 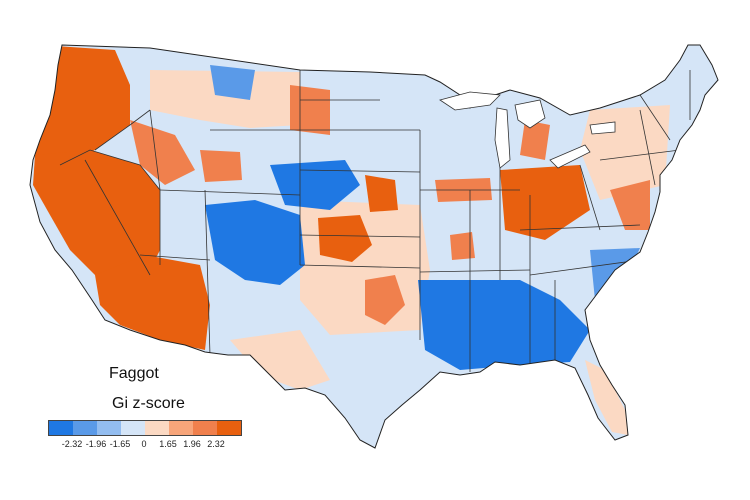 I want to click on montana-coldspot, so click(x=232, y=82).